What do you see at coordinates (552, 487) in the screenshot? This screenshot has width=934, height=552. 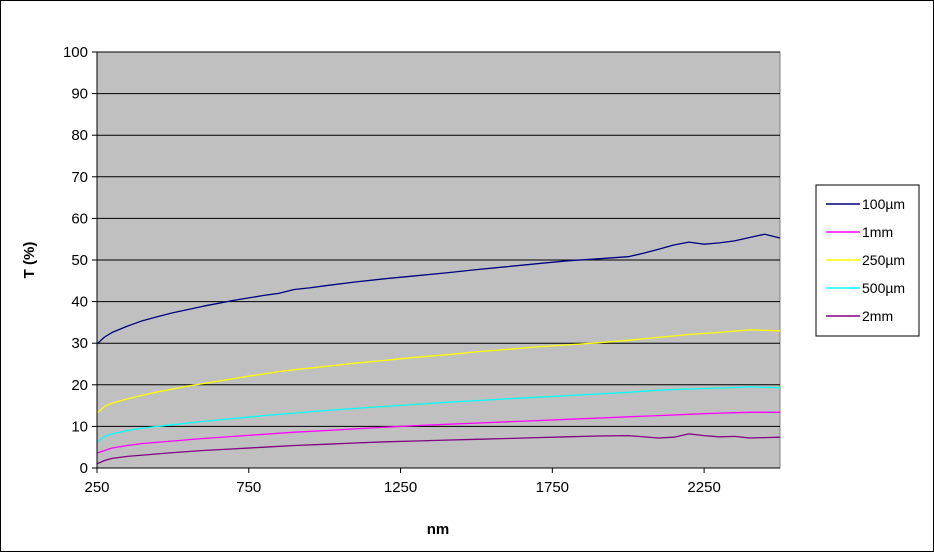 I see `x-tick-label: 1750` at bounding box center [552, 487].